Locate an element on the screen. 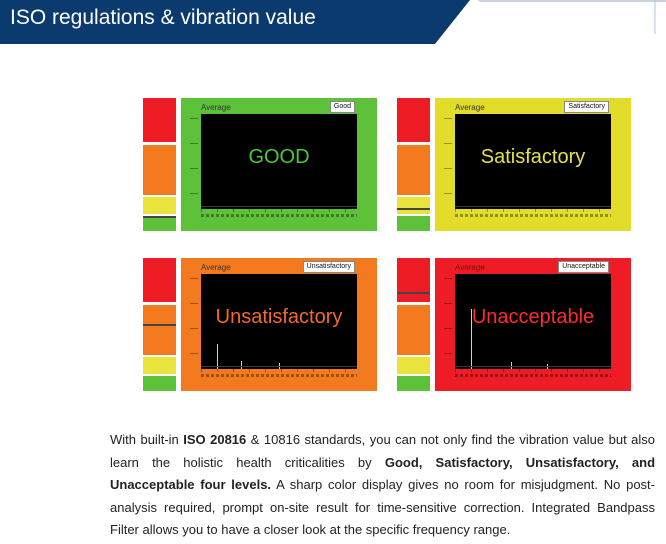 This screenshot has height=544, width=666. spectrum-display: GOOD is located at coordinates (279, 161).